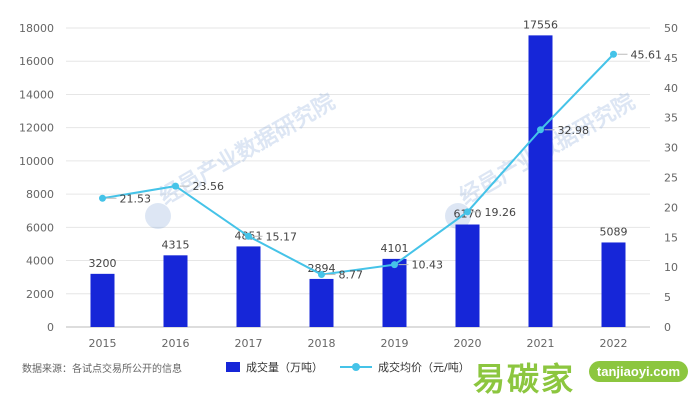 This screenshot has height=400, width=700. Describe the element at coordinates (351, 275) in the screenshot. I see `price-value-label: 8.77` at that location.